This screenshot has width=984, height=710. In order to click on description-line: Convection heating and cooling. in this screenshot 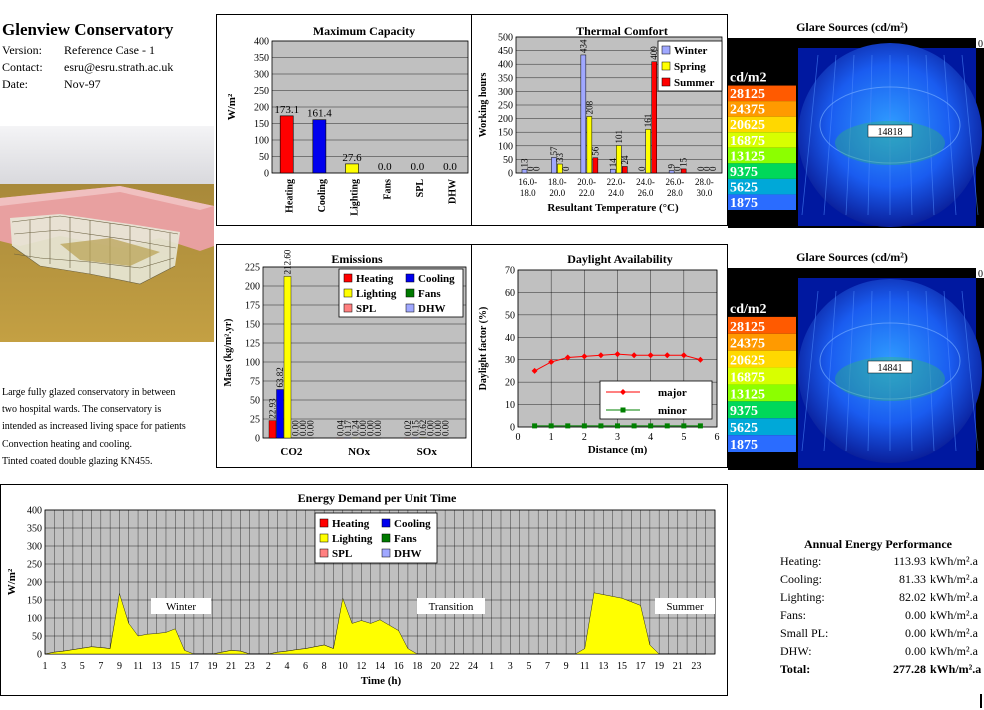, I will do `click(67, 444)`.